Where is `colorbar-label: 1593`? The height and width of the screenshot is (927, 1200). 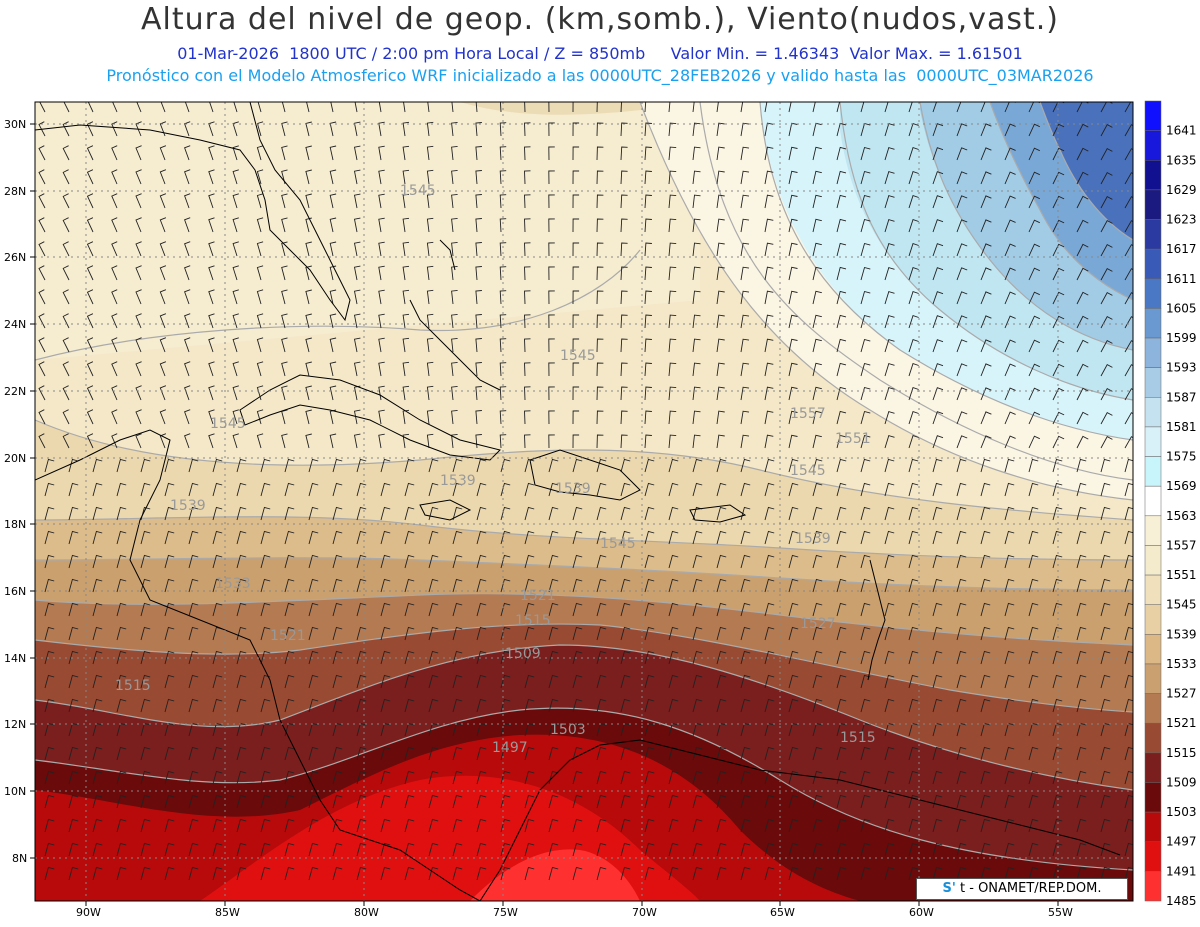
colorbar-label: 1593 is located at coordinates (1181, 368).